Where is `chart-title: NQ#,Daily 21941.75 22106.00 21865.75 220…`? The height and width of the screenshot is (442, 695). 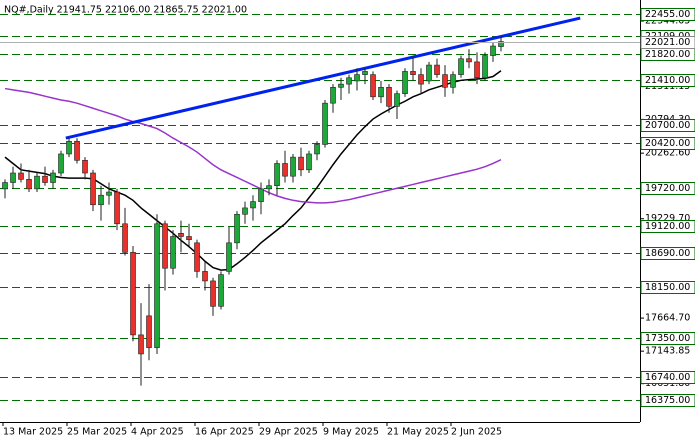 chart-title: NQ#,Daily 21941.75 22106.00 21865.75 220… is located at coordinates (125, 10).